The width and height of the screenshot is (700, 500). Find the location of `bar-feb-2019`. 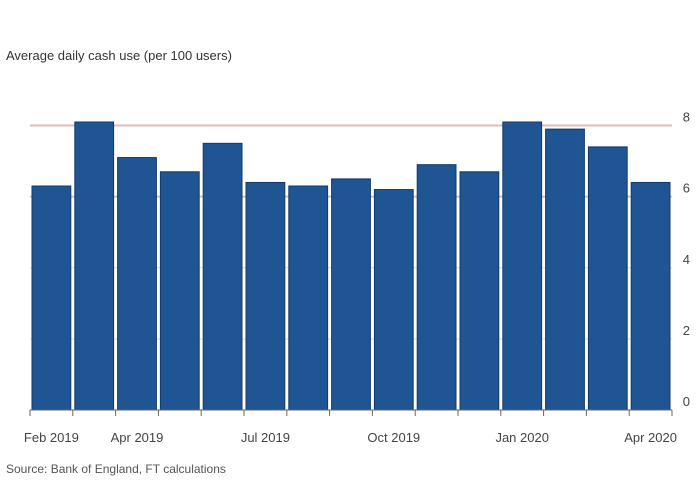

bar-feb-2019 is located at coordinates (51, 298).